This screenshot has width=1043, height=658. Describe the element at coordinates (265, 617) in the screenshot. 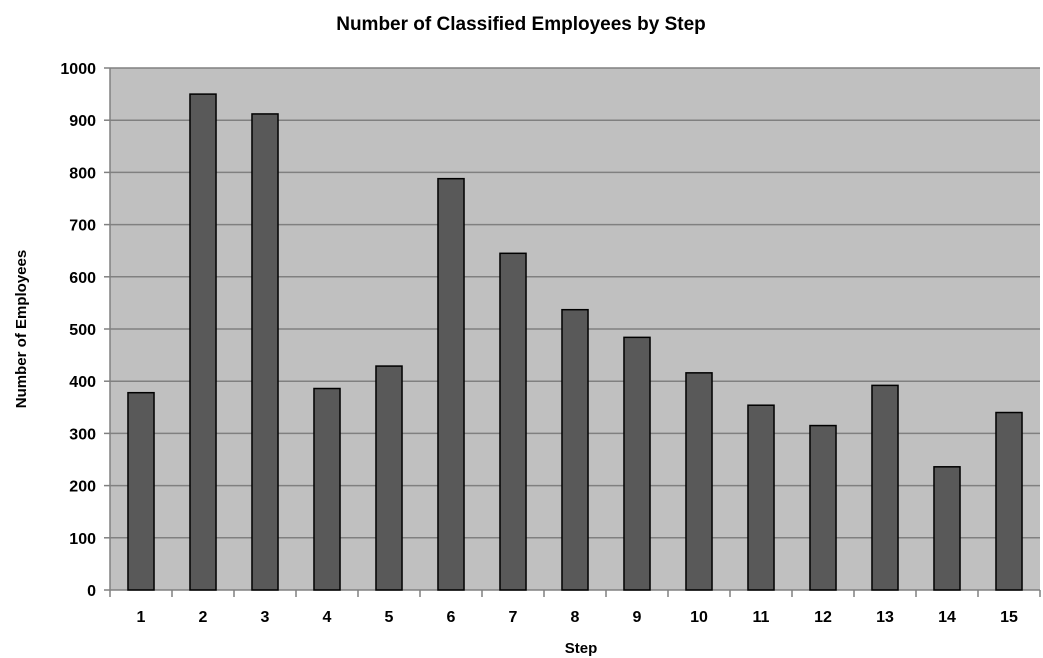

I see `x-tick-label: 3` at that location.